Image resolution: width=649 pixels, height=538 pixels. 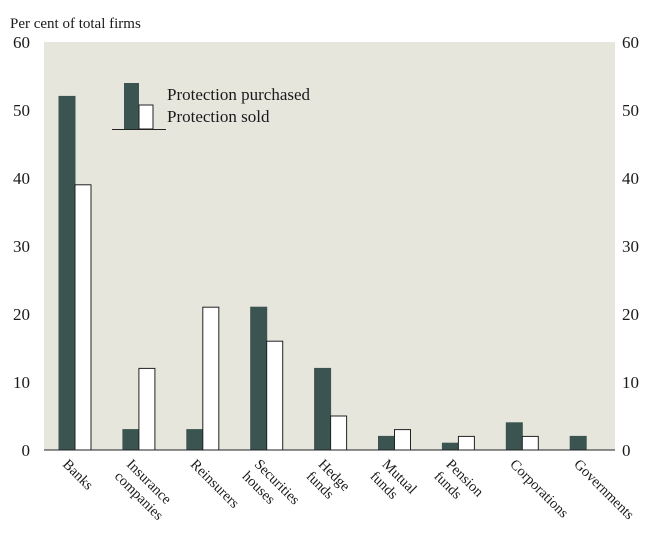 I want to click on y-tick-label-right: 10, so click(x=630, y=382).